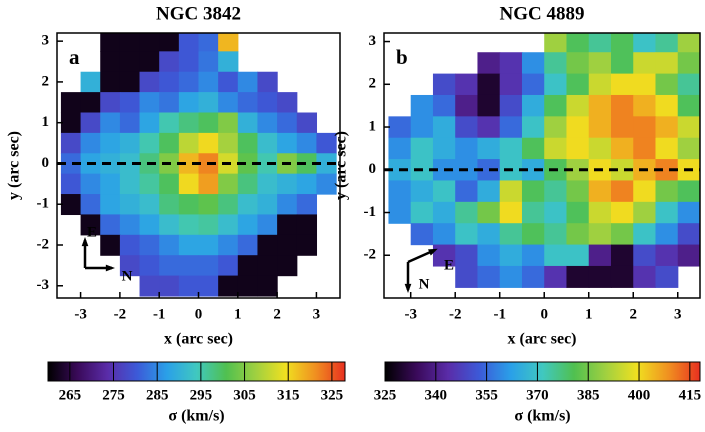 This screenshot has width=705, height=432. What do you see at coordinates (373, 126) in the screenshot?
I see `y-tick-label: 1` at bounding box center [373, 126].